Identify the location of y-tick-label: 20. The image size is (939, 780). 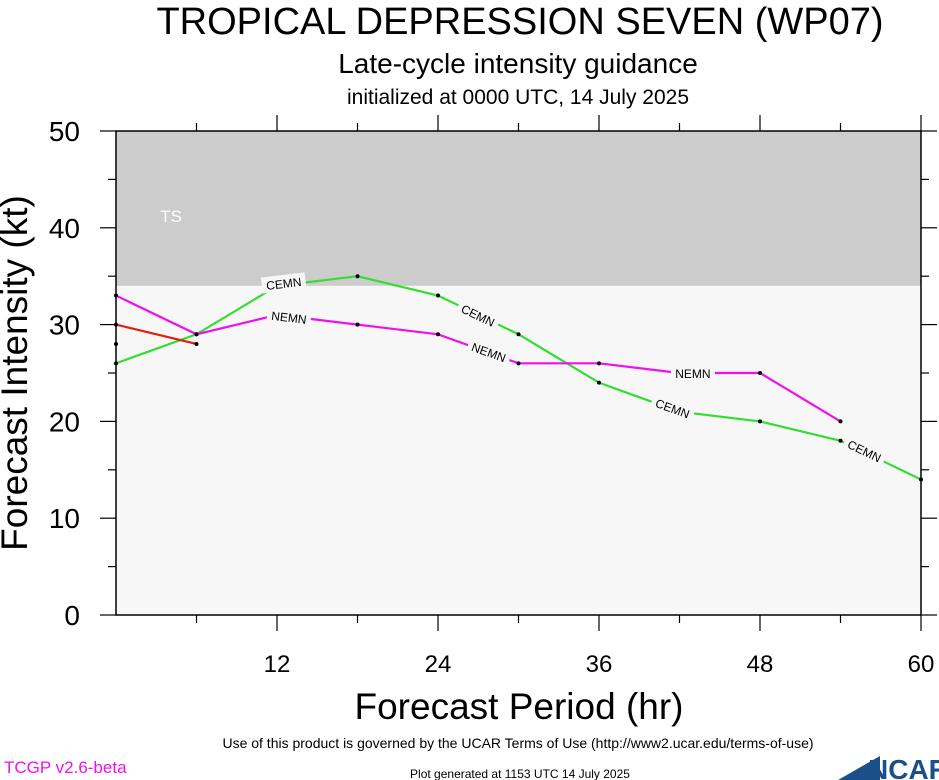
(64, 421).